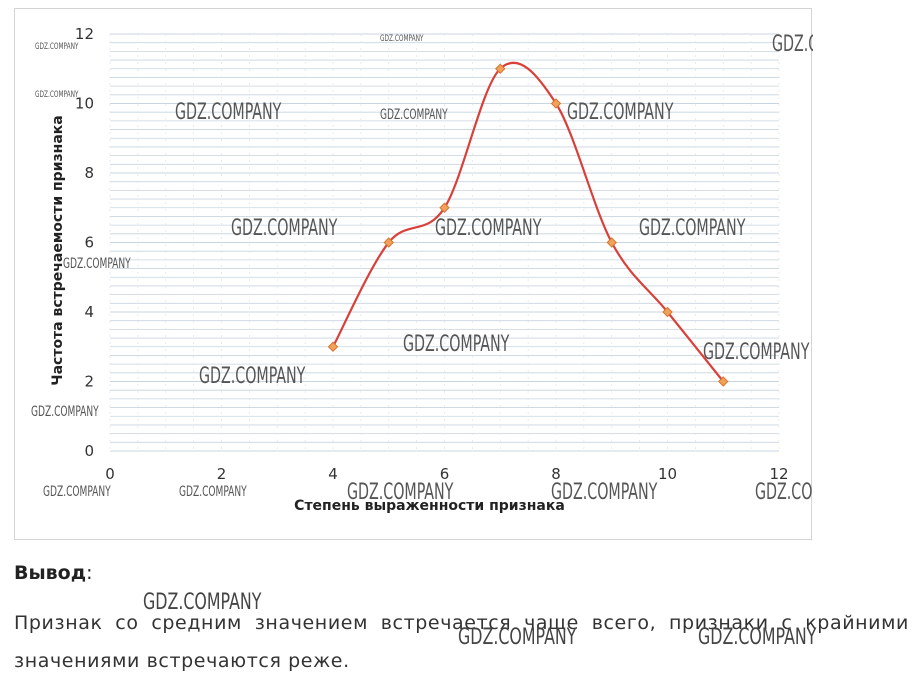 Image resolution: width=917 pixels, height=683 pixels. Describe the element at coordinates (84, 104) in the screenshot. I see `y-tick-label: 10` at that location.